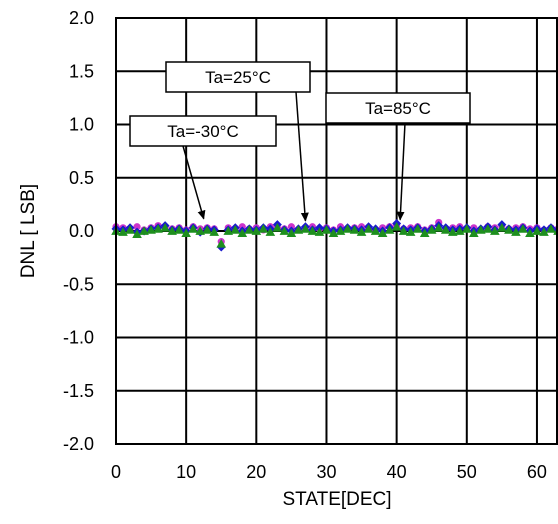 The height and width of the screenshot is (524, 558). Describe the element at coordinates (334, 235) in the screenshot. I see `data-points` at that location.